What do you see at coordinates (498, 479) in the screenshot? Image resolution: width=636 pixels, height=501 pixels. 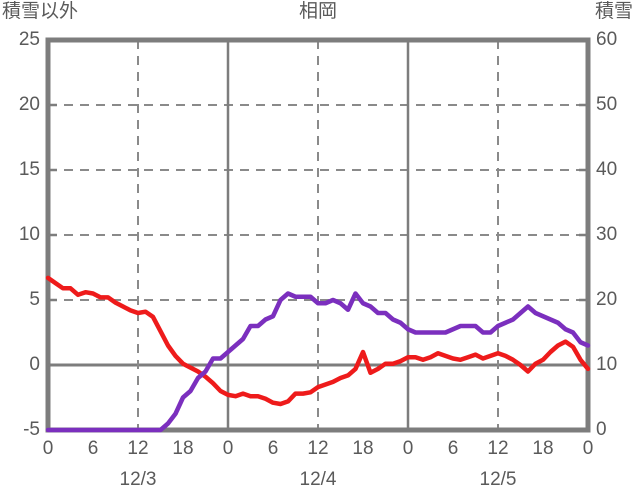 I see `x-axis-day-label: 12/5` at bounding box center [498, 479].